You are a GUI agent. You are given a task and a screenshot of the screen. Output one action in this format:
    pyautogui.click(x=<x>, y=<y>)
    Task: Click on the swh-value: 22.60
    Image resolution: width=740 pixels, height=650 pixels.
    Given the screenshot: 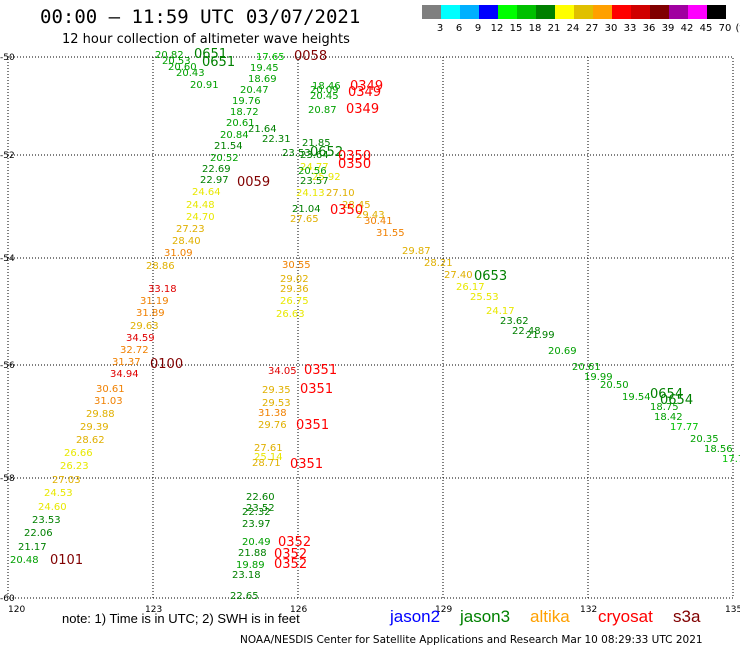 What is the action you would take?
    pyautogui.click(x=260, y=497)
    